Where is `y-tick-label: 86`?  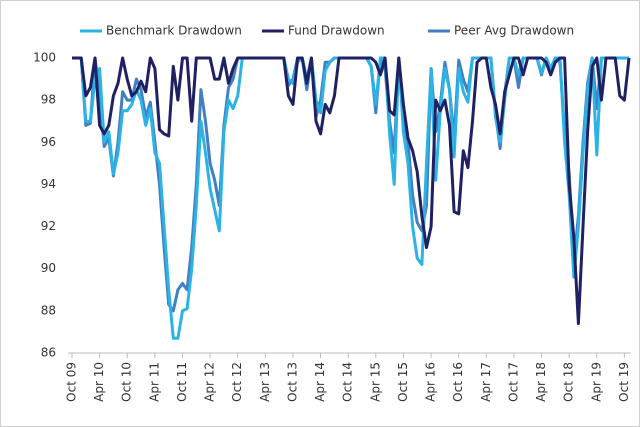 y-tick-label: 86 is located at coordinates (48, 353).